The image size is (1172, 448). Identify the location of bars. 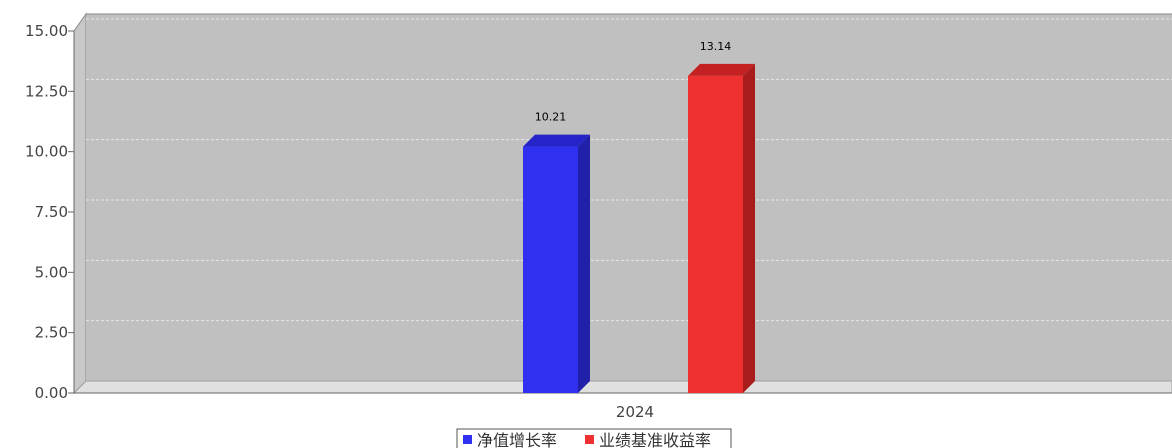
(639, 228).